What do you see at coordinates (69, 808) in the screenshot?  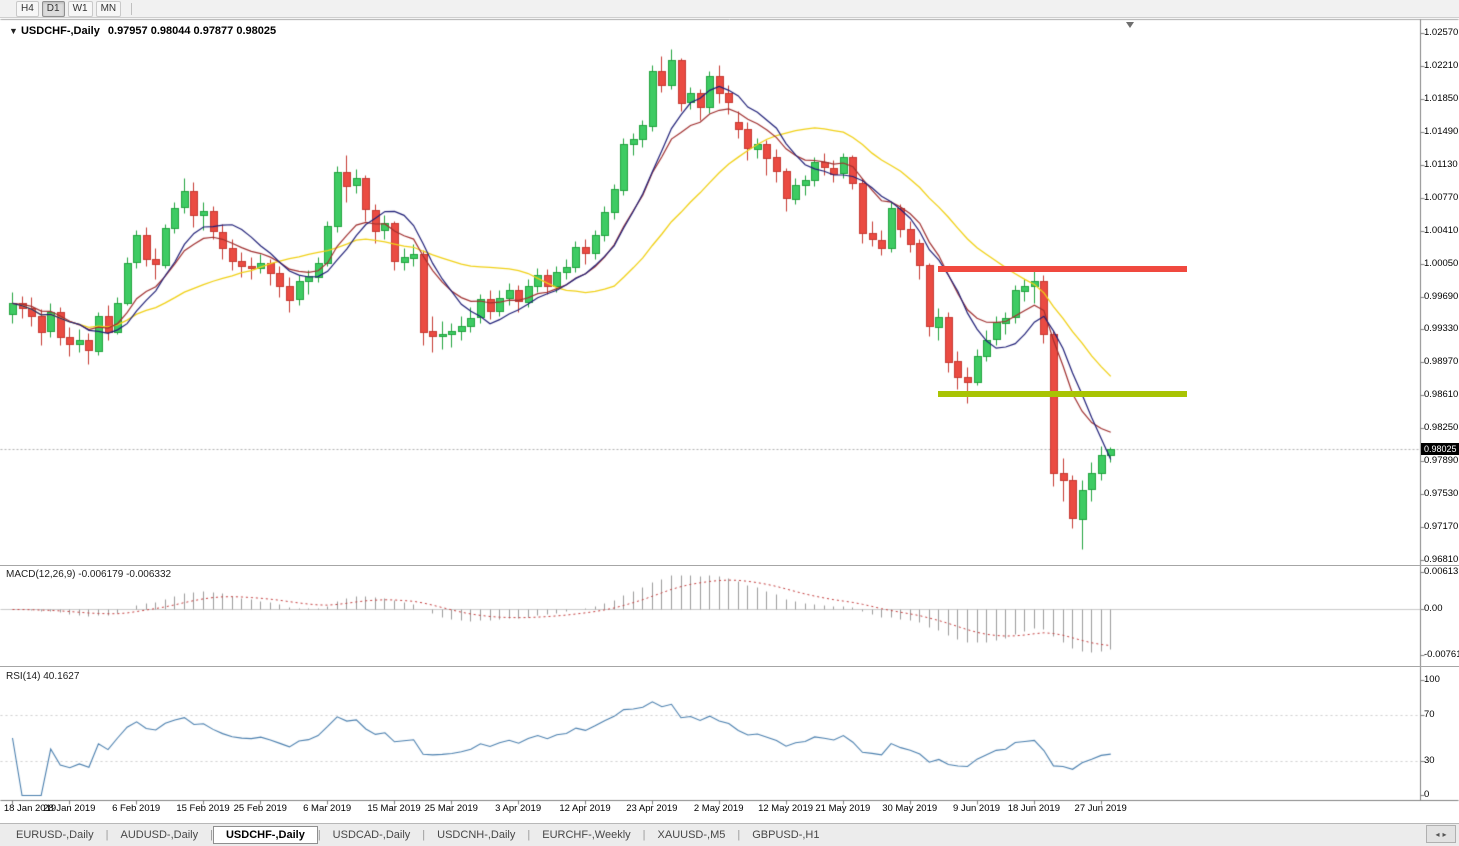 I see `date-axis-label: 28 Jan 2019` at bounding box center [69, 808].